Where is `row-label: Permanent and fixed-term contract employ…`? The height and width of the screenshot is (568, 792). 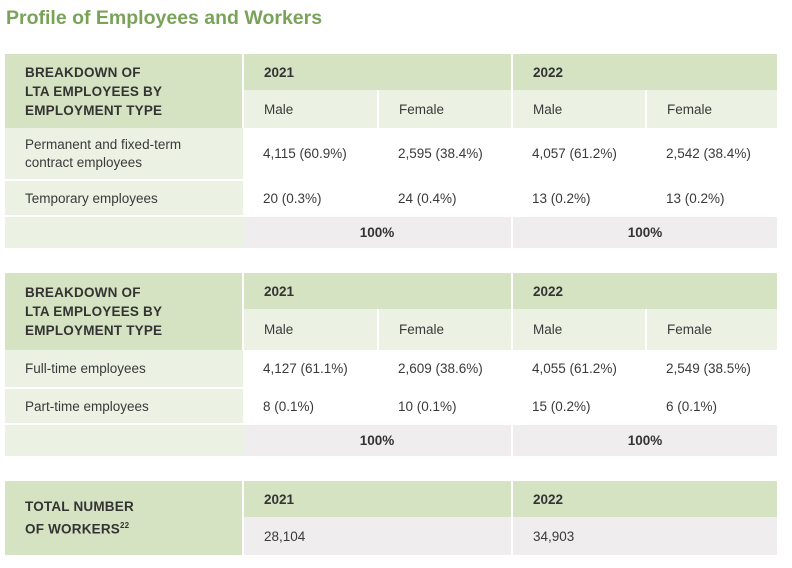 row-label: Permanent and fixed-term contract employ… is located at coordinates (124, 154).